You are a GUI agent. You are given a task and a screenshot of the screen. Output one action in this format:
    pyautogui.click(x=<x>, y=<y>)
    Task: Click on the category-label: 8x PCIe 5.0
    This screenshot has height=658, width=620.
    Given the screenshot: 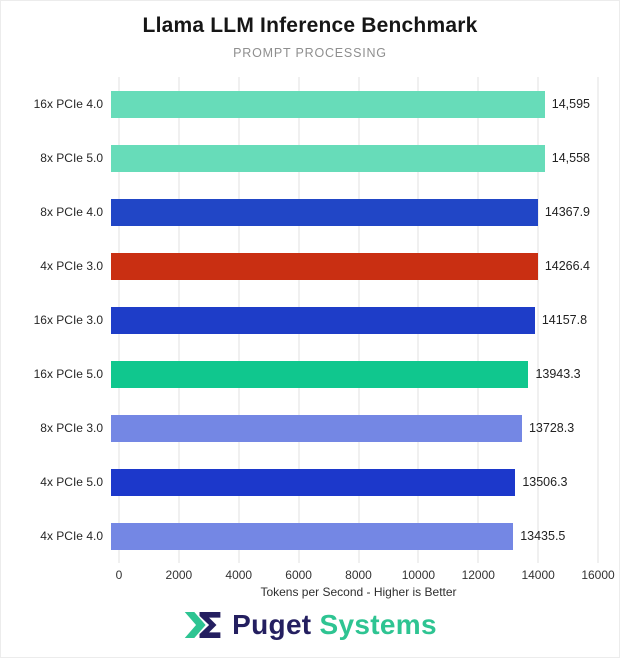 What is the action you would take?
    pyautogui.click(x=71, y=158)
    